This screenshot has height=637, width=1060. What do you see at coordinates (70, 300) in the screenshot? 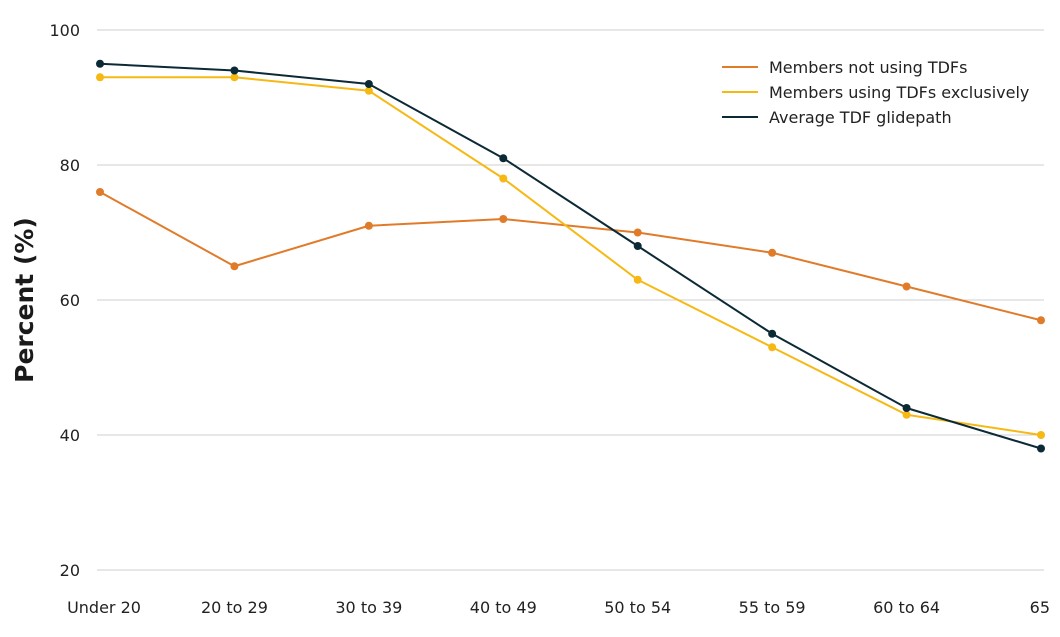
I see `y-tick-label-60: 60` at bounding box center [70, 300].